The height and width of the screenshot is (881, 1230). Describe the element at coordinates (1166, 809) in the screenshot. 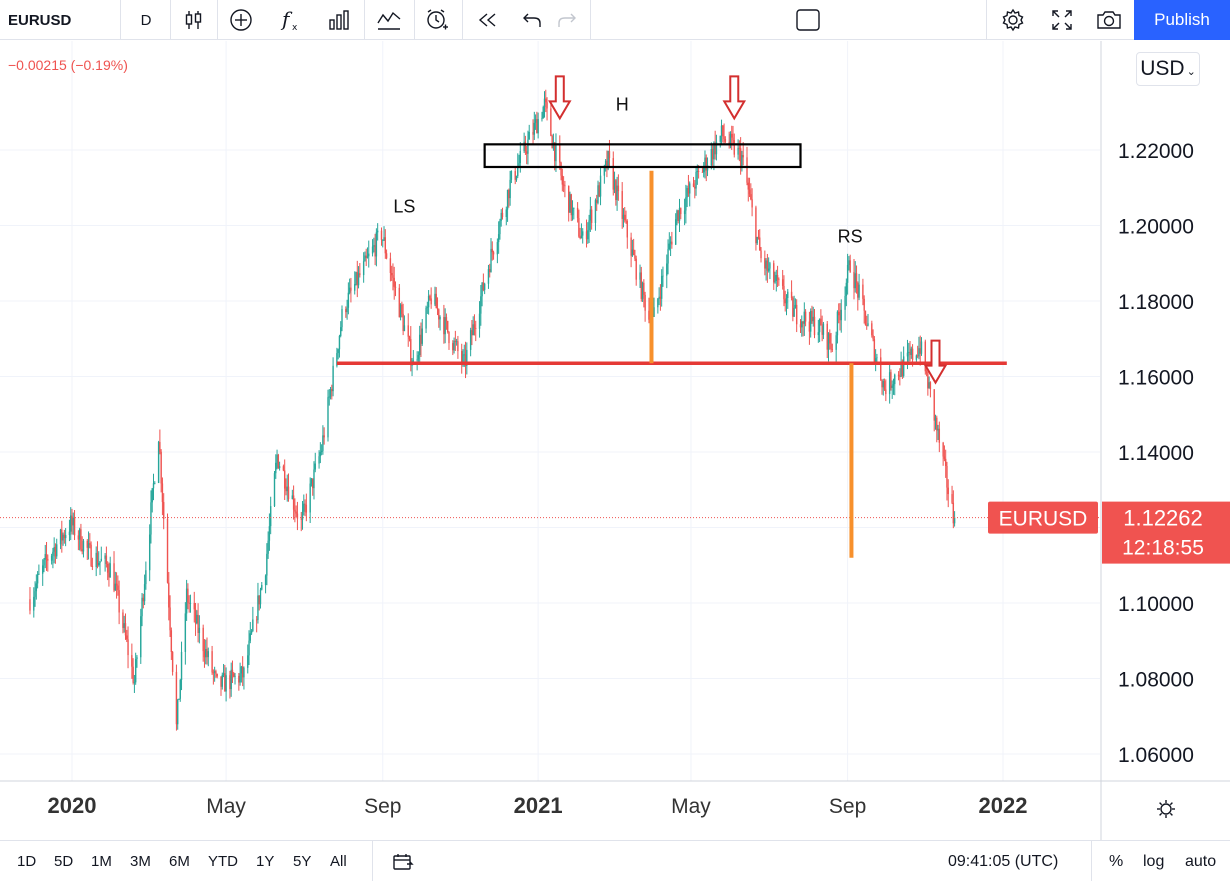

I see `axis-settings-icon` at that location.